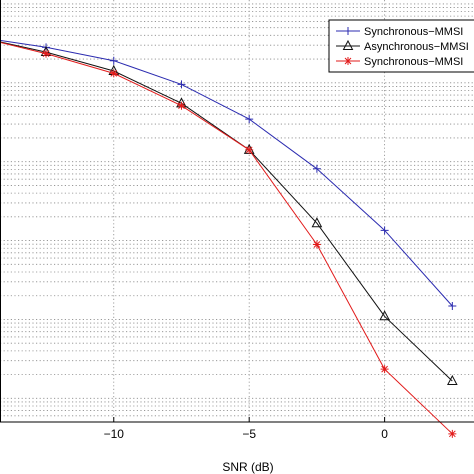 The width and height of the screenshot is (474, 474). I want to click on x-axis-label: SNR (dB), so click(247, 467).